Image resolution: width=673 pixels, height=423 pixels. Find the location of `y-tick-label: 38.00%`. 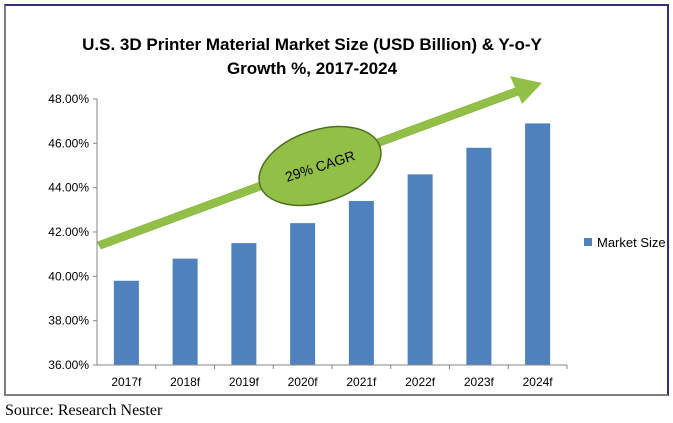

y-tick-label: 38.00% is located at coordinates (68, 321).